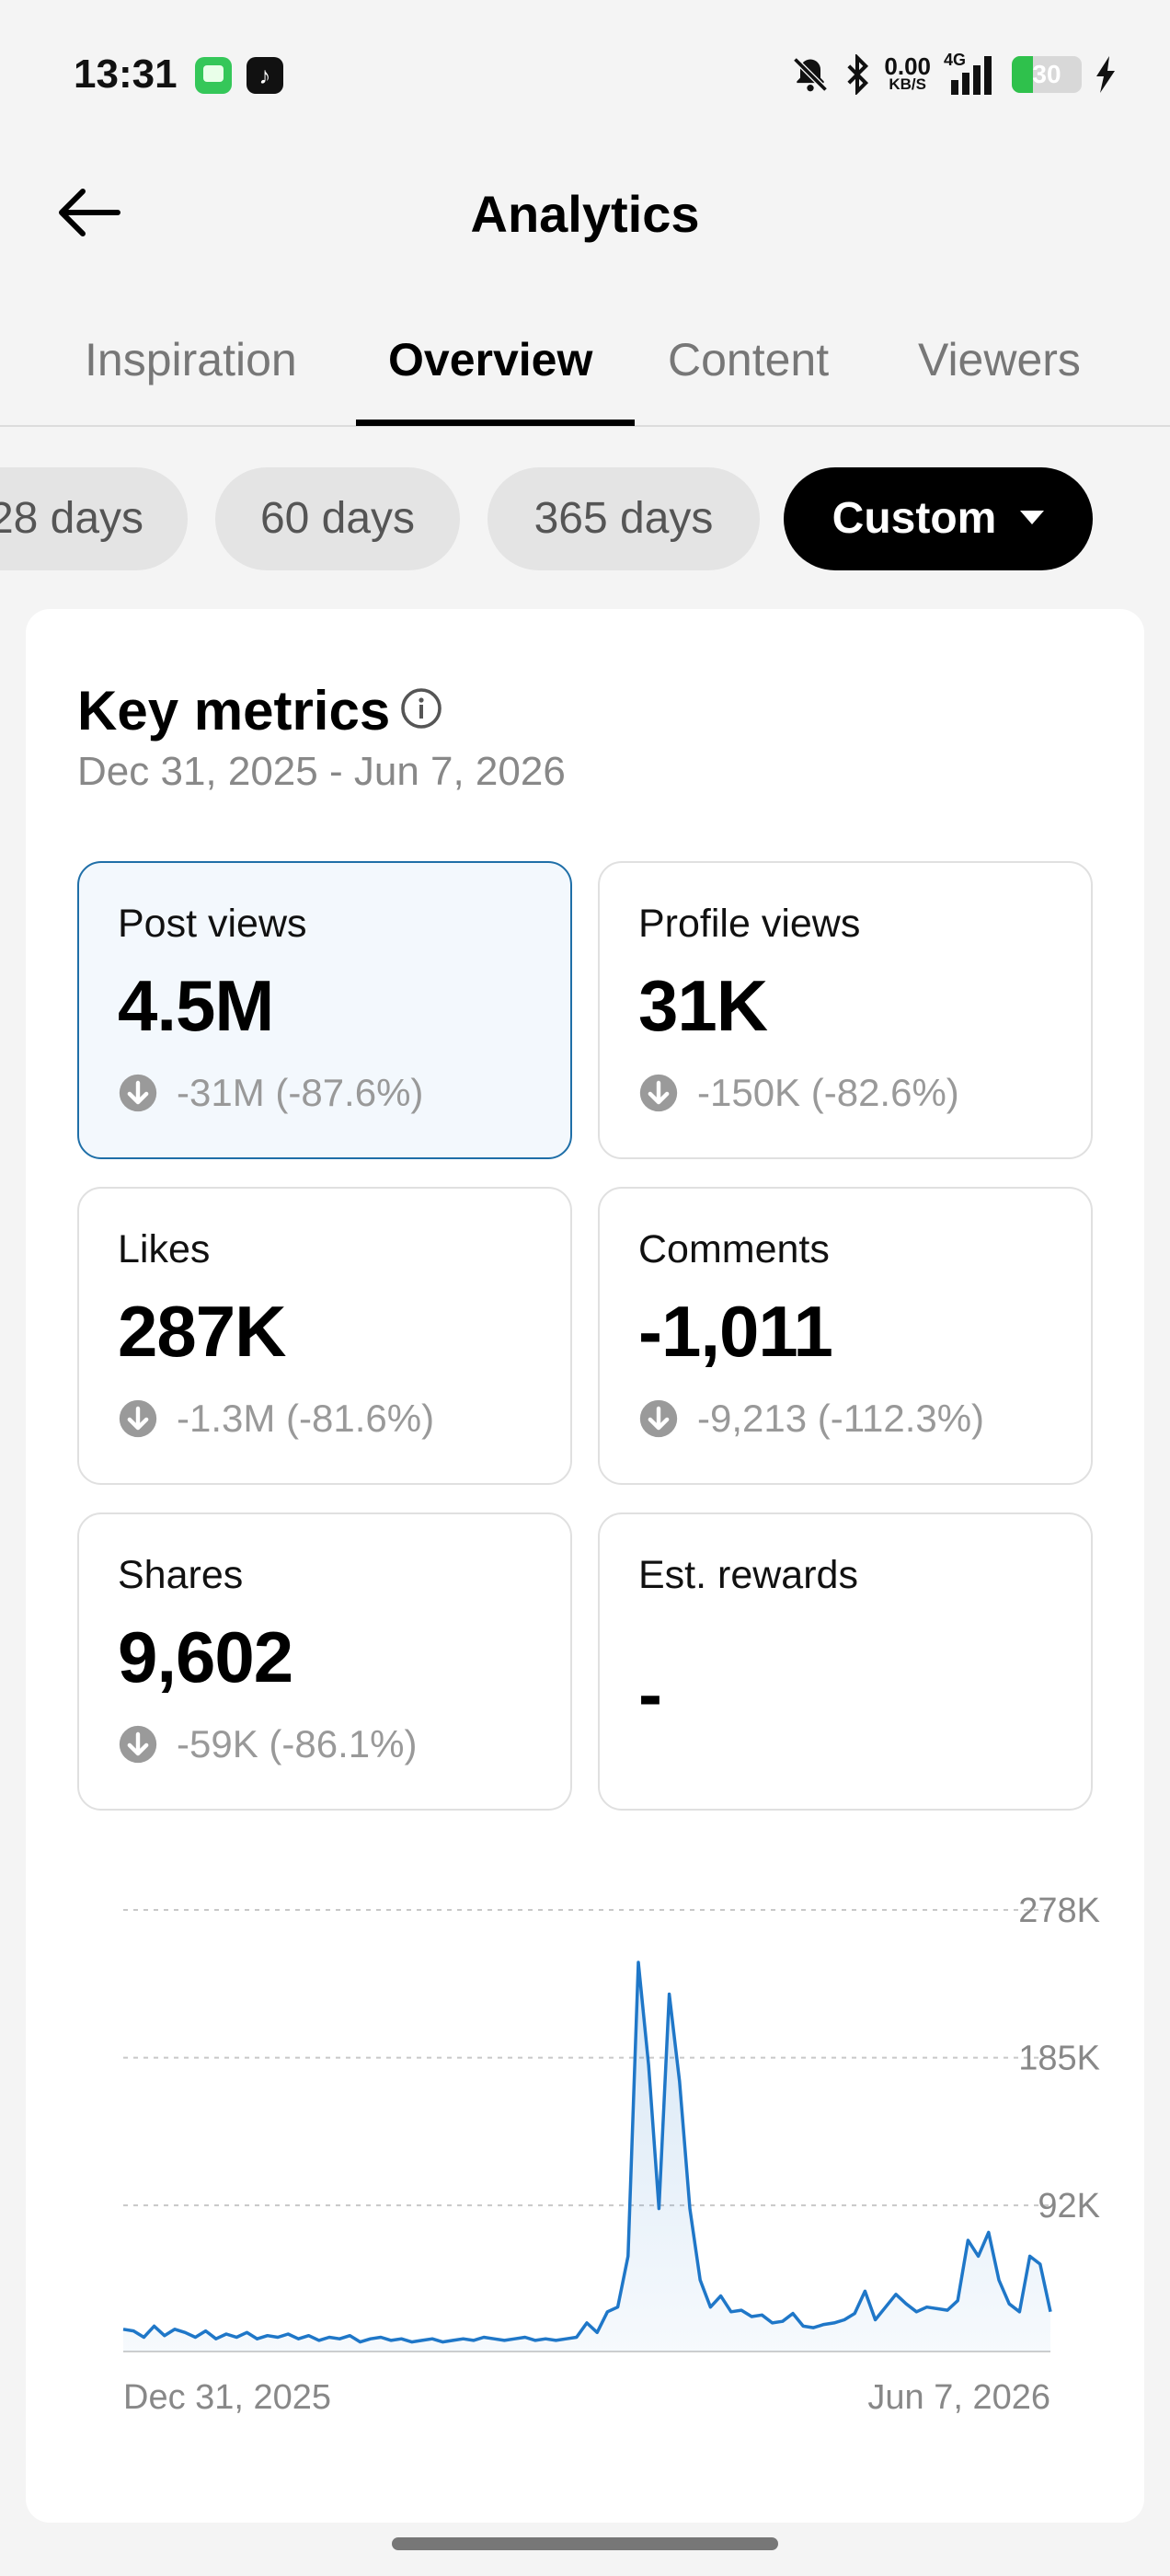 Image resolution: width=1170 pixels, height=2576 pixels. Describe the element at coordinates (164, 1249) in the screenshot. I see `metric-label: Likes` at that location.